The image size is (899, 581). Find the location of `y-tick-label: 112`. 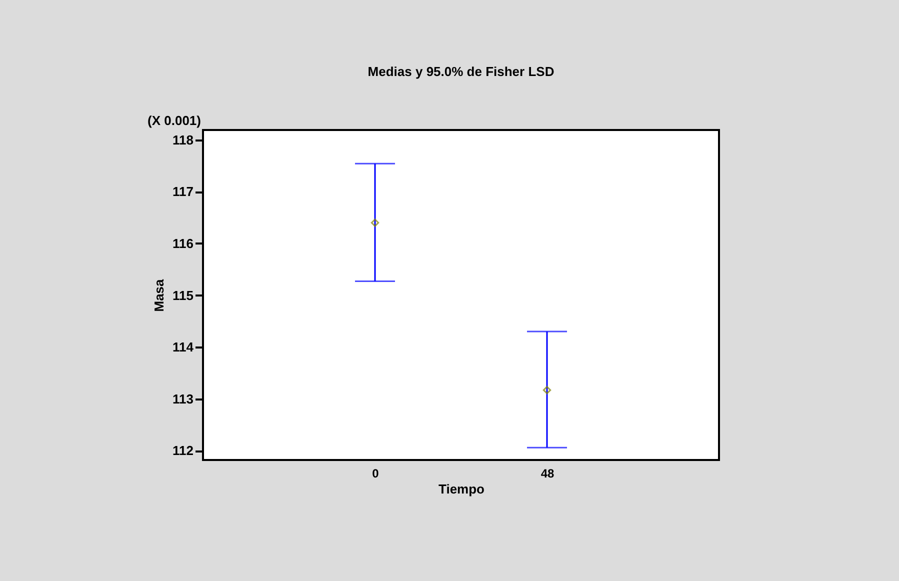

y-tick-label: 112 is located at coordinates (183, 450).